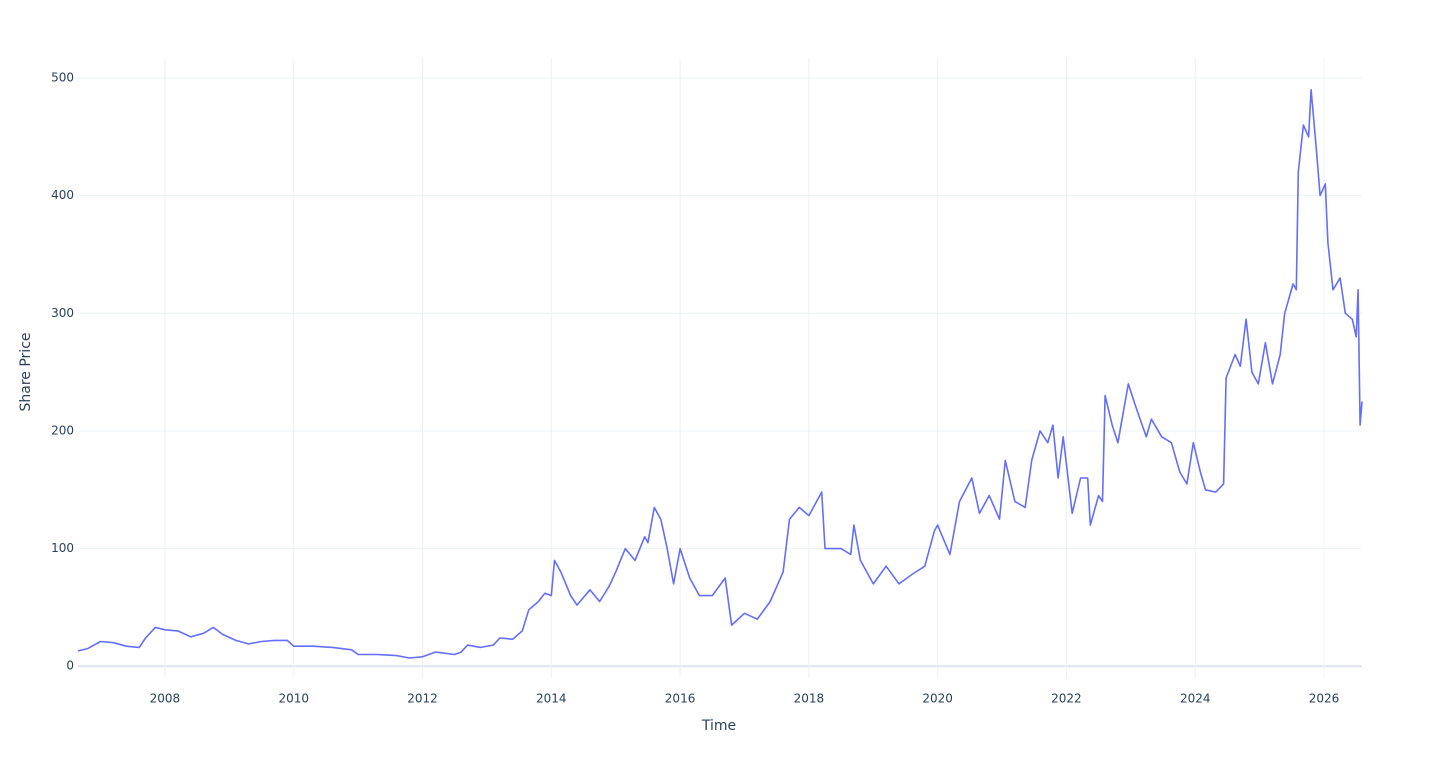 Image resolution: width=1440 pixels, height=768 pixels. Describe the element at coordinates (1066, 699) in the screenshot. I see `x-tick-label: 2022` at that location.